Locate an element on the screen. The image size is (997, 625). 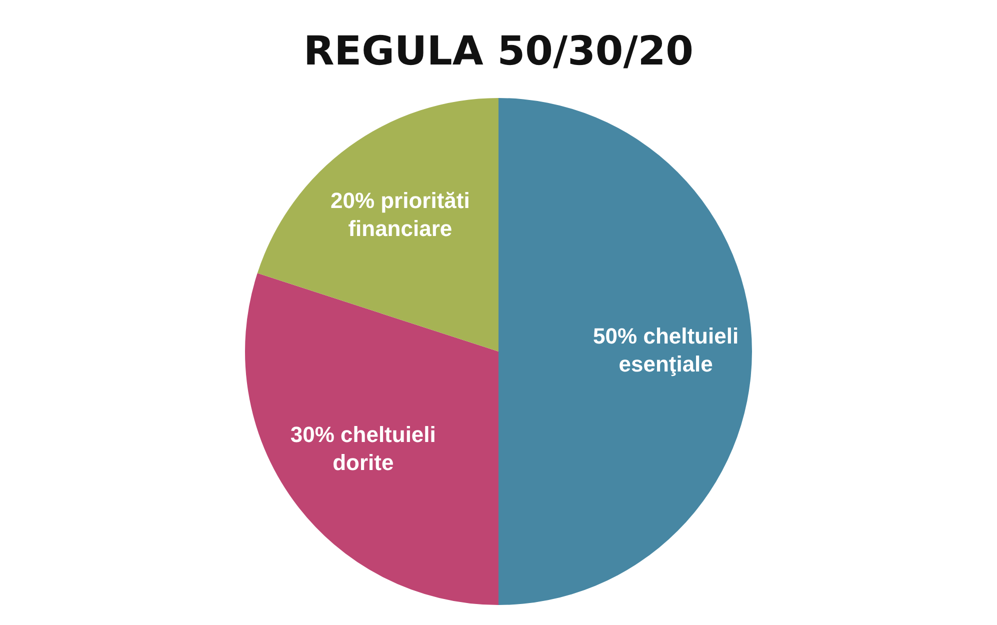
slice-label: 30% cheltuieli dorite is located at coordinates (363, 448).